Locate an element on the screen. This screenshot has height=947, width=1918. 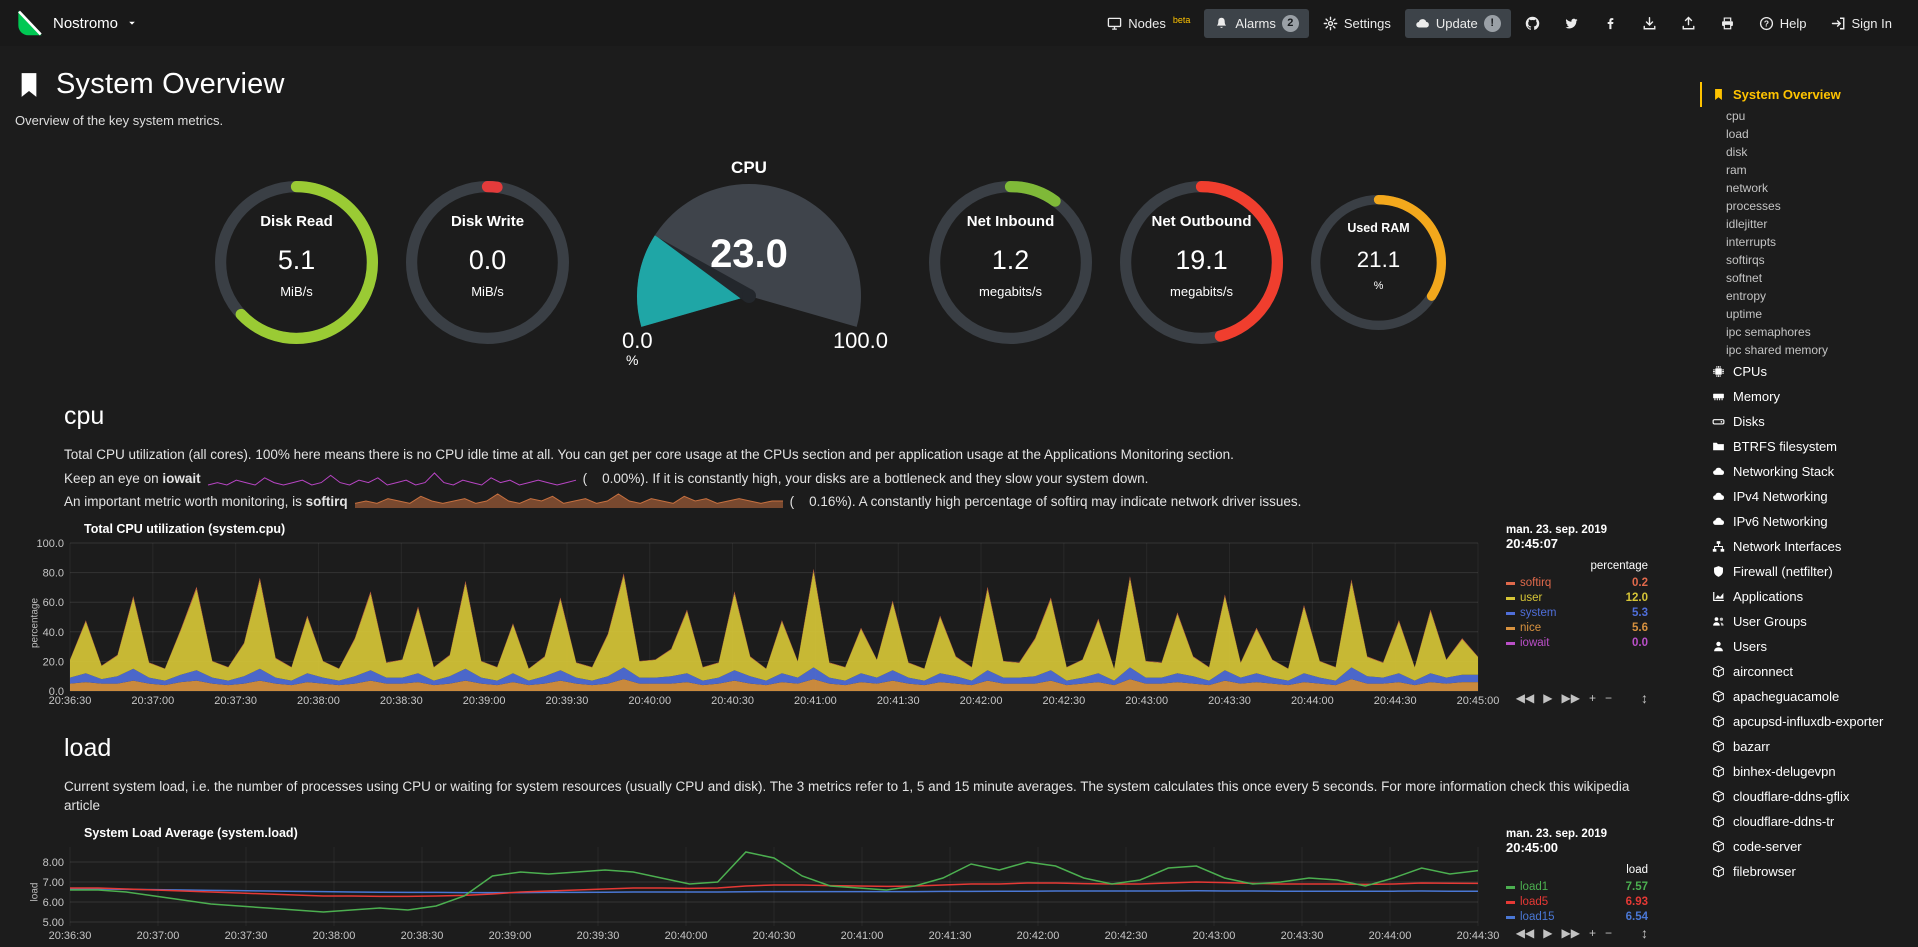
load-play-button: ▶ is located at coordinates (1548, 932).